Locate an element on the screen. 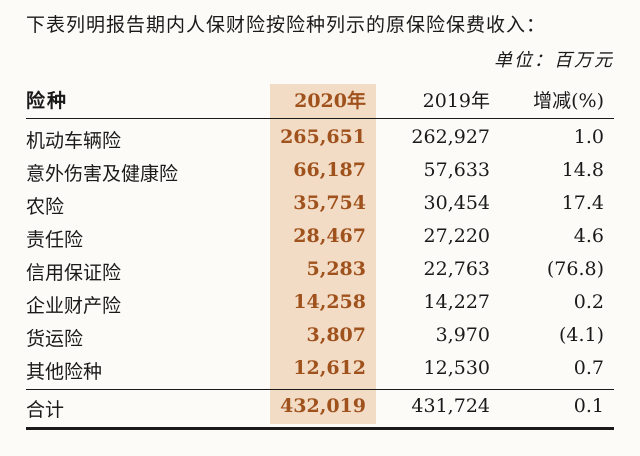 The image size is (640, 456). row-2019: 57,633 is located at coordinates (456, 170).